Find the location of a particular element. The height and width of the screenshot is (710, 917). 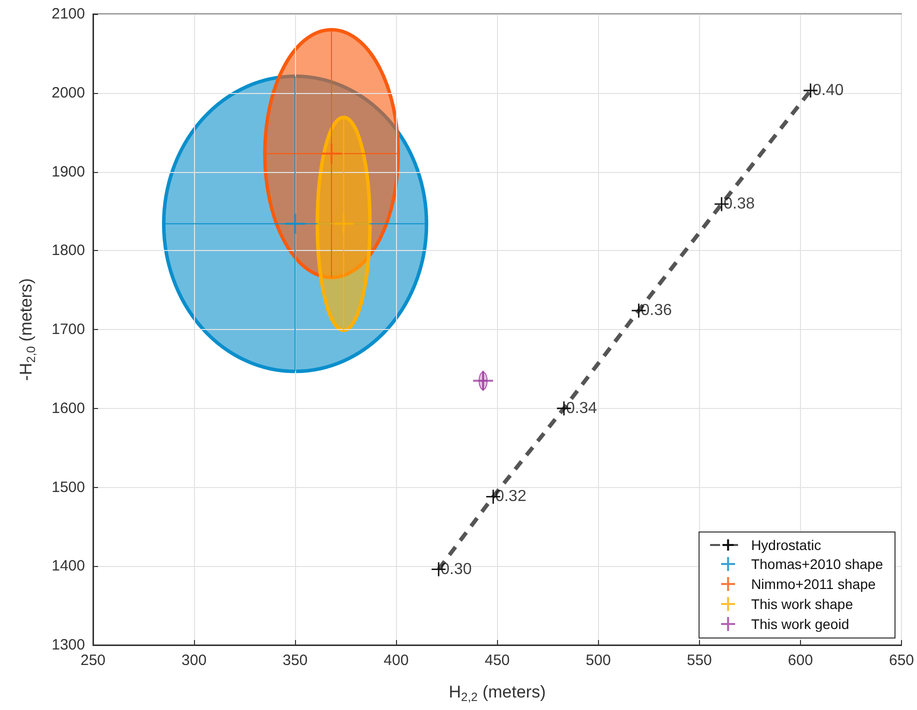

y-axis-title: -H2,0 (meters) is located at coordinates (27, 329).